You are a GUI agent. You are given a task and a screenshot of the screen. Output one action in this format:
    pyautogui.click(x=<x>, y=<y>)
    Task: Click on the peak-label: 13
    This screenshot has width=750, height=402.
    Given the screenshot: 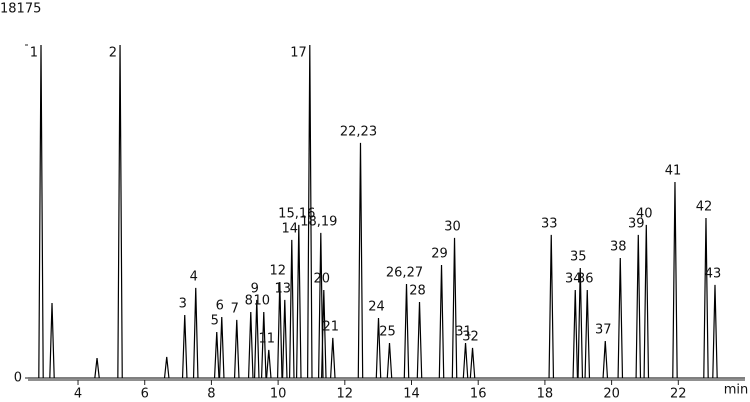 What is the action you would take?
    pyautogui.click(x=283, y=288)
    